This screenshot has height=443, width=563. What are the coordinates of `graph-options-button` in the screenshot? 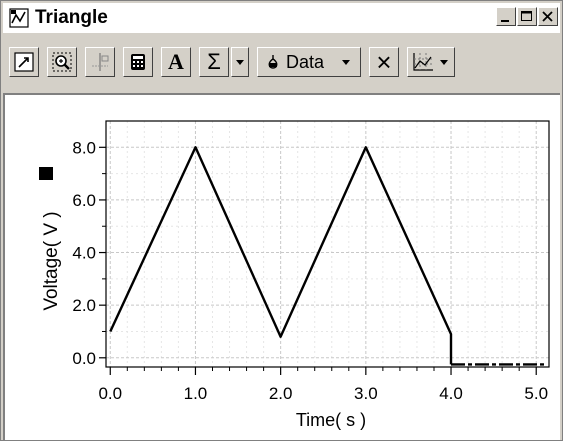 It's located at (431, 62).